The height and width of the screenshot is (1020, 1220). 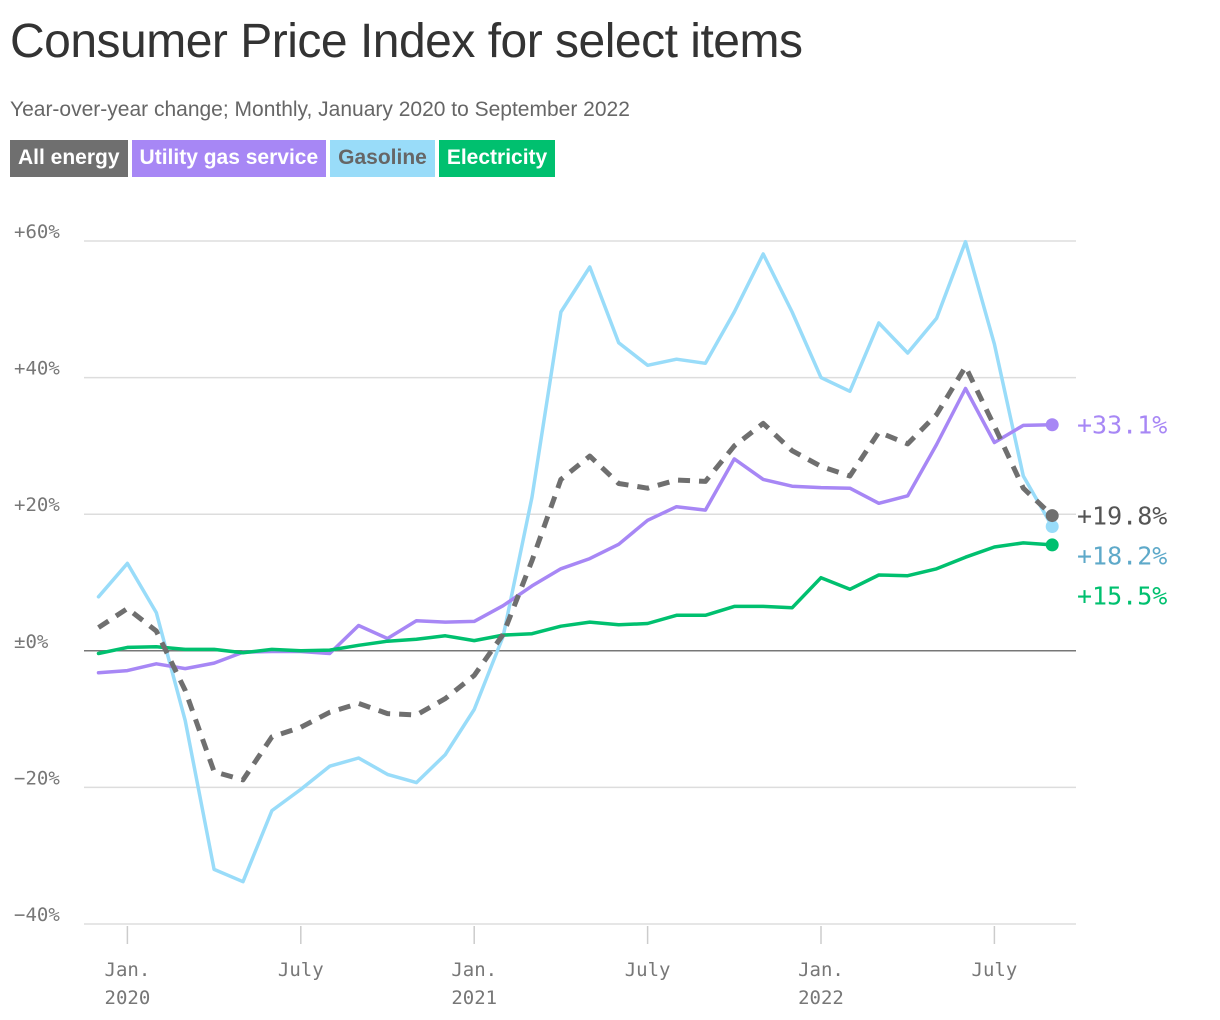 What do you see at coordinates (821, 998) in the screenshot?
I see `x-tick-label: 2022` at bounding box center [821, 998].